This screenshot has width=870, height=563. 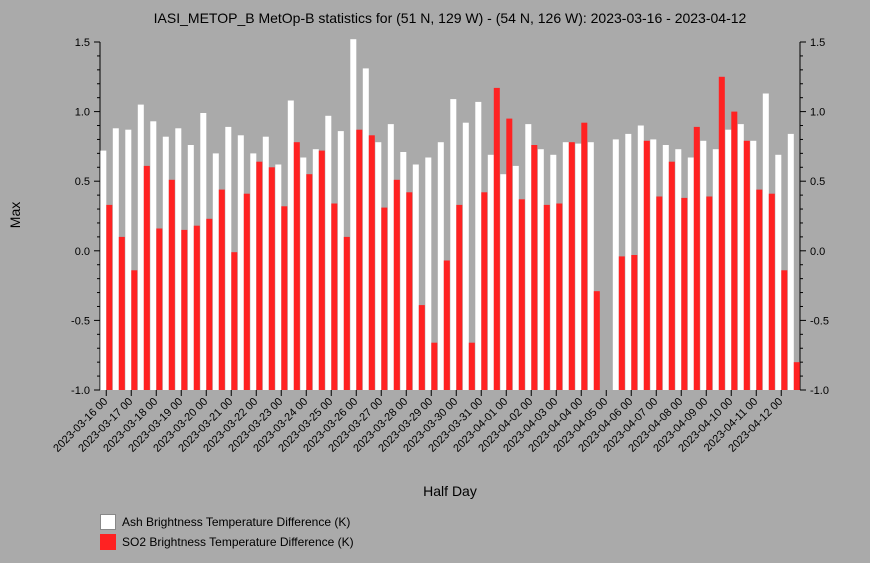 I want to click on left-y-tick-label: 0.5, so click(x=82, y=182).